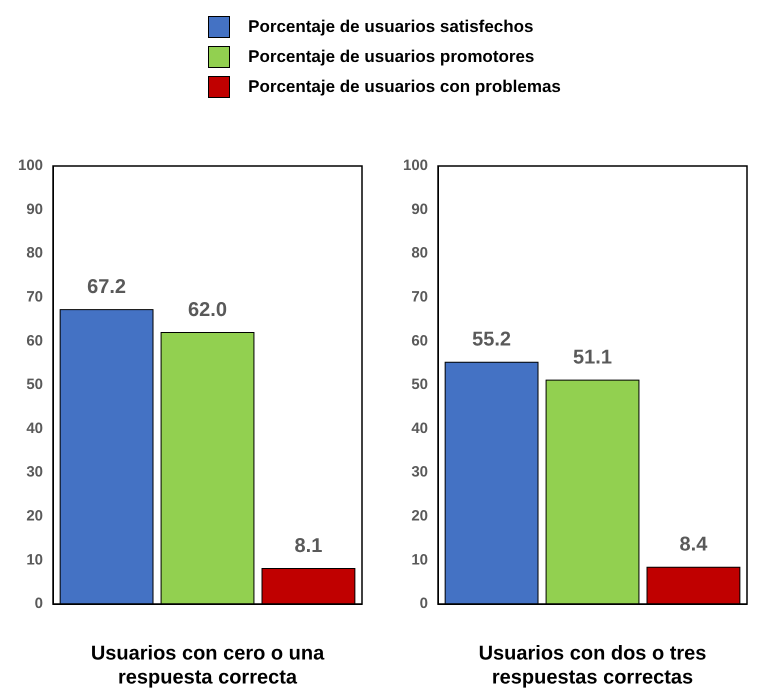 The height and width of the screenshot is (694, 769). I want to click on data-label: 62.0, so click(207, 309).